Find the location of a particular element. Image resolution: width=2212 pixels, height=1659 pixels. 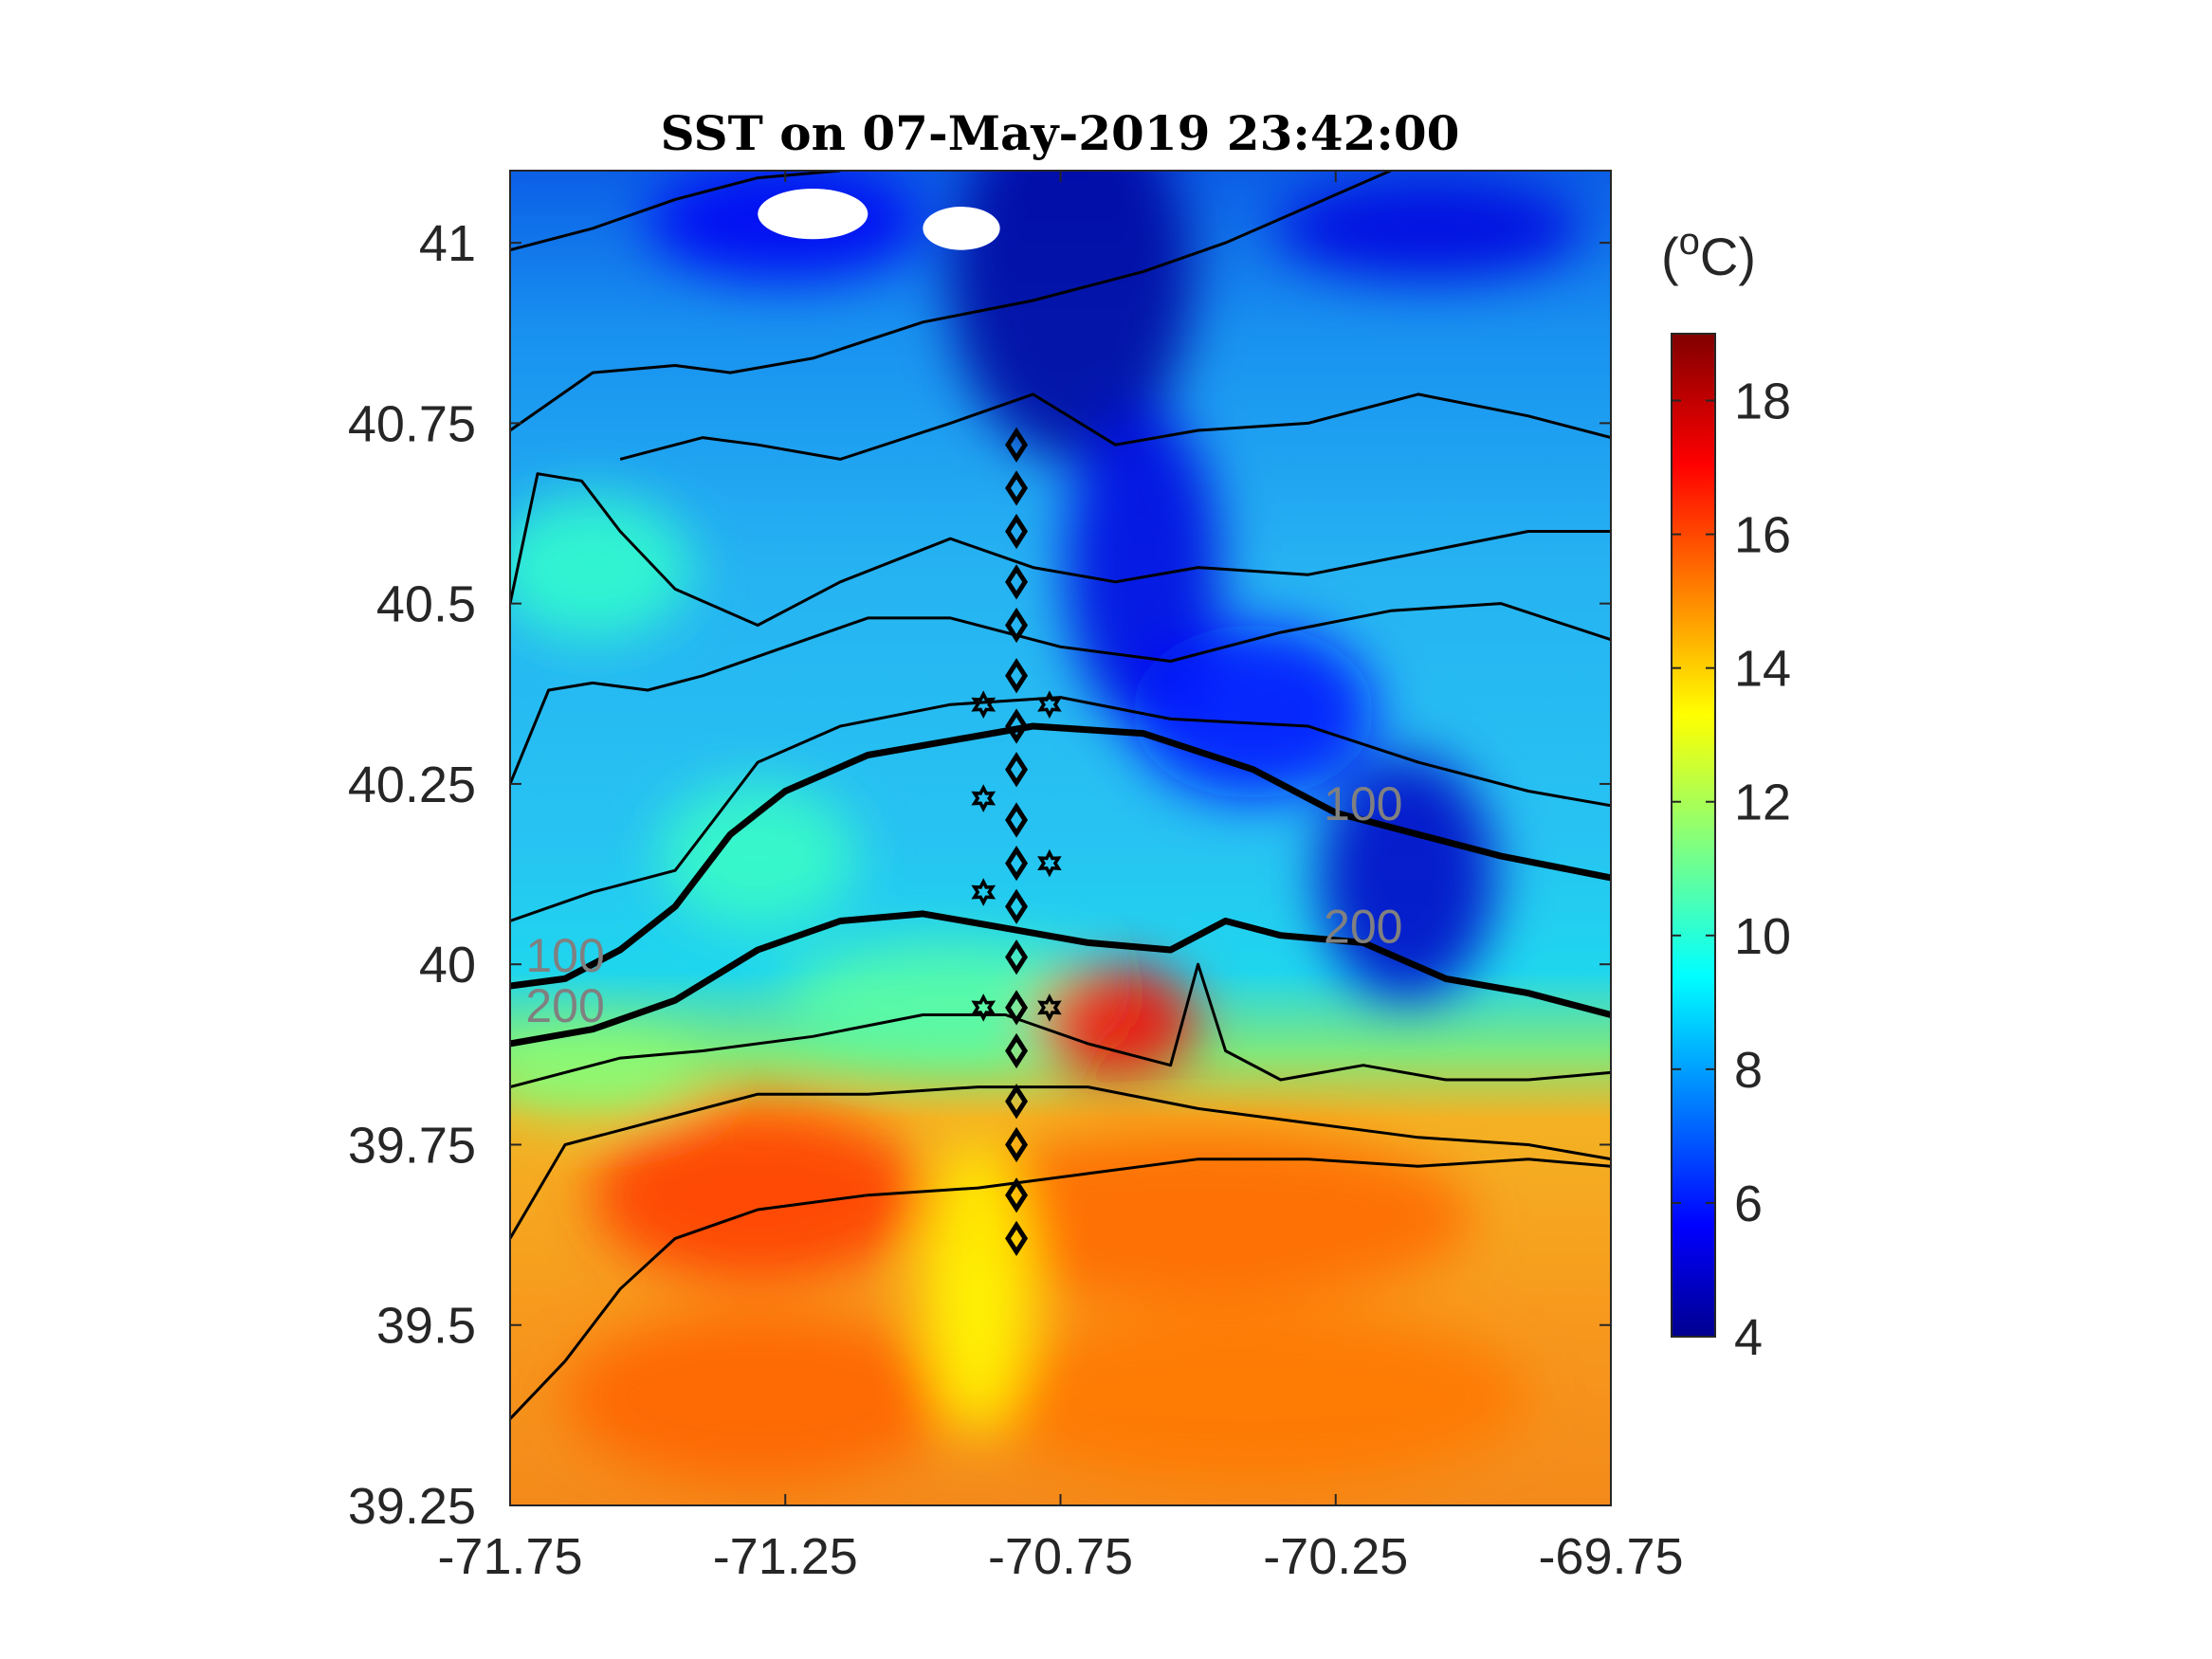

y-tick-label: 39.5 is located at coordinates (426, 1326).